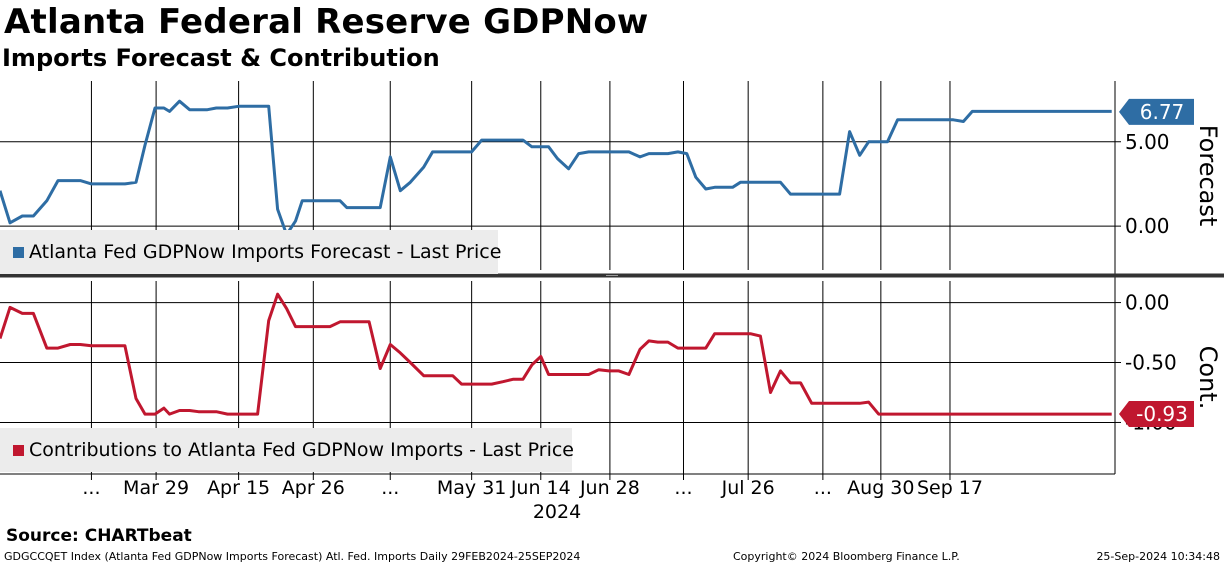 The width and height of the screenshot is (1224, 566). What do you see at coordinates (1208, 378) in the screenshot?
I see `contribution-axis-title: Cont.` at bounding box center [1208, 378].